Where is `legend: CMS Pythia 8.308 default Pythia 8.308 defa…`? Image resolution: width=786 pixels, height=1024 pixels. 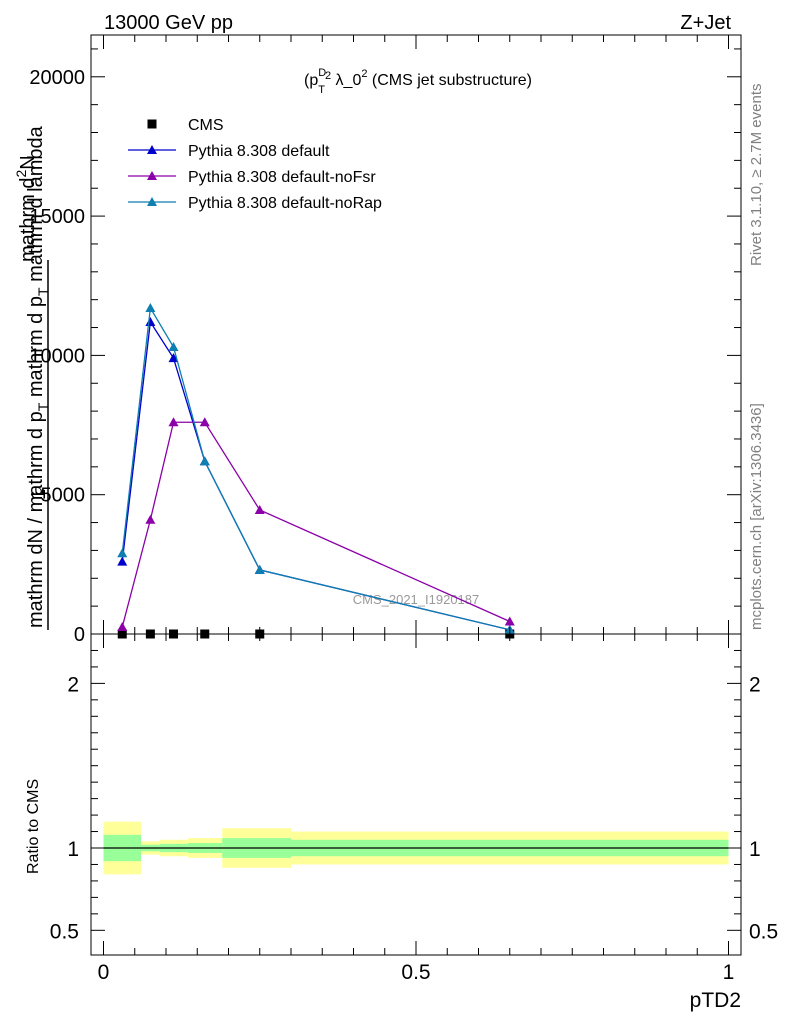 legend: CMS Pythia 8.308 default Pythia 8.308 defa… is located at coordinates (255, 164).